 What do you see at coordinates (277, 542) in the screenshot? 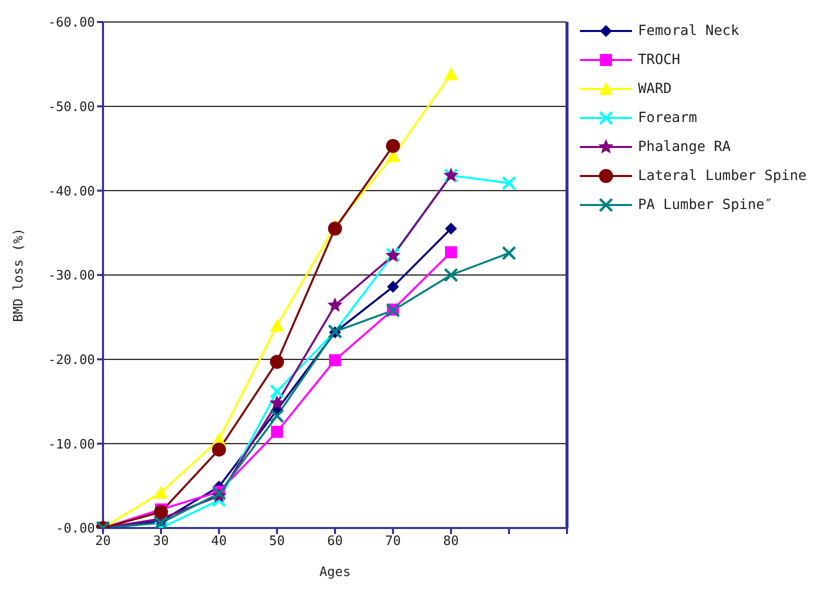
I see `x-tick-label: 50` at bounding box center [277, 542].